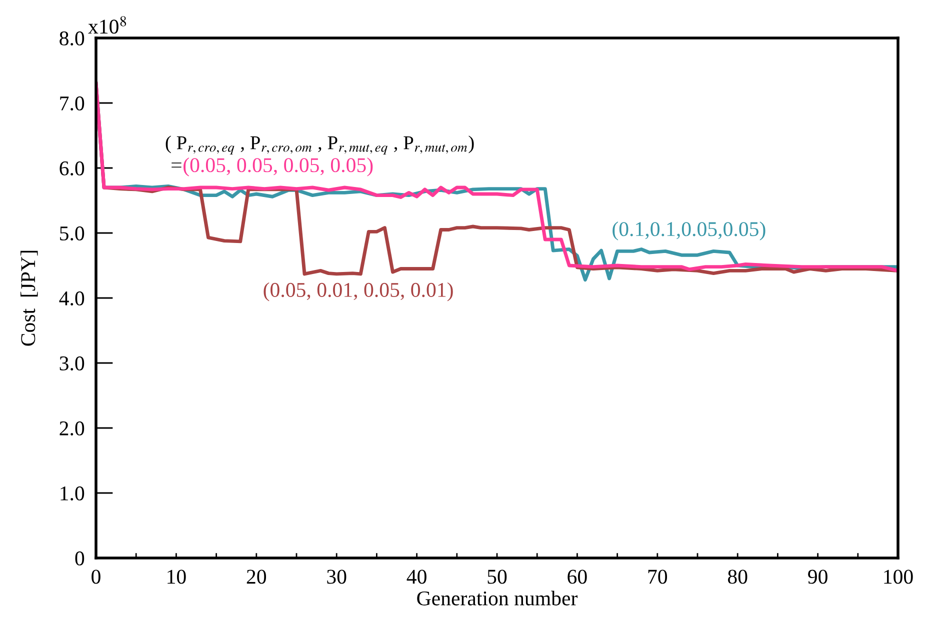  I want to click on y-tick-label: 8.0, so click(72, 38).